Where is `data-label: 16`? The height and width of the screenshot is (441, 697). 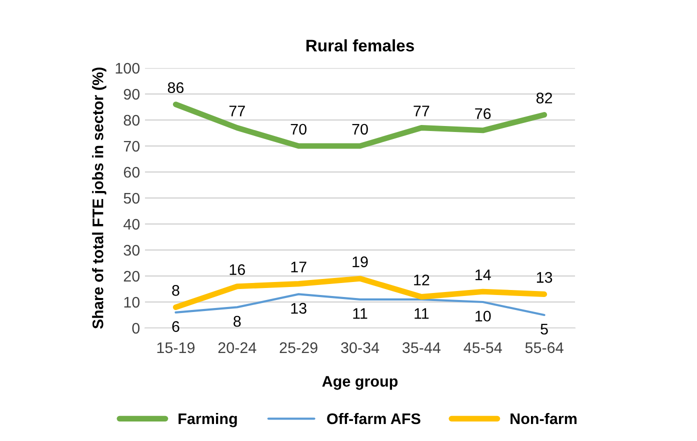 data-label: 16 is located at coordinates (237, 270).